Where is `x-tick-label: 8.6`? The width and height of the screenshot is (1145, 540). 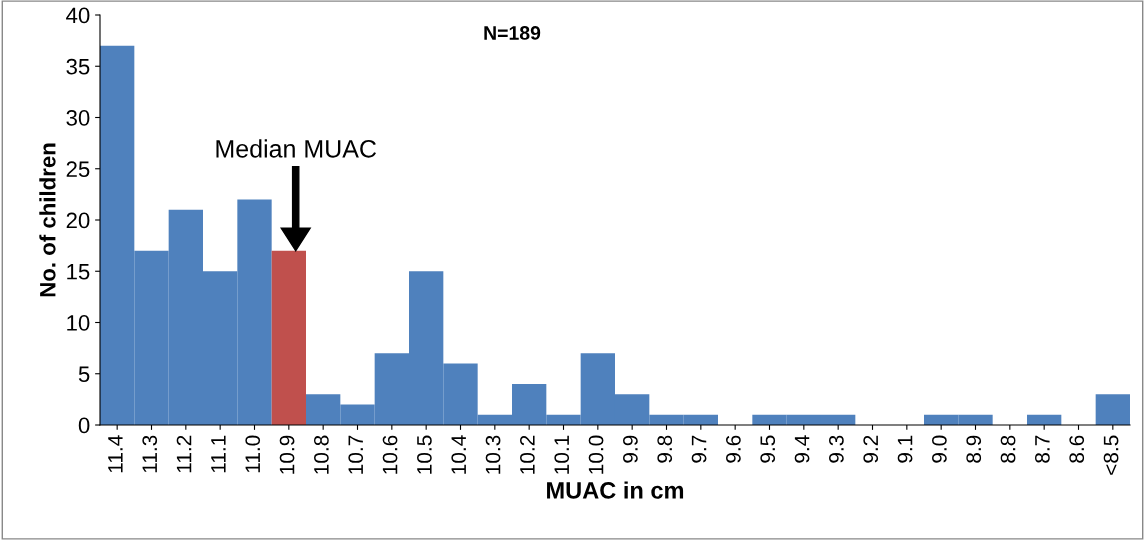
x-tick-label: 8.6 is located at coordinates (1077, 449).